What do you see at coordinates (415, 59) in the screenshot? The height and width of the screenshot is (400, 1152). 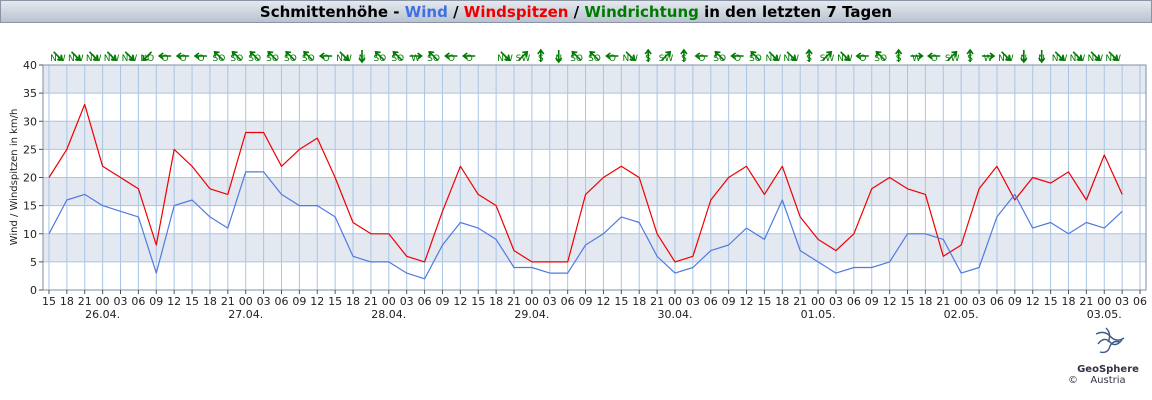 I see `direction-label: W` at bounding box center [415, 59].